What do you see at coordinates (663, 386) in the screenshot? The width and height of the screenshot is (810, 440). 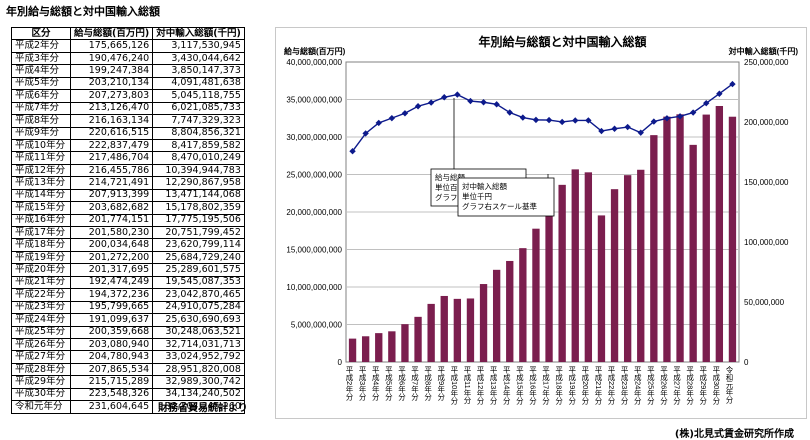 I see `category-label: 平成26年分` at bounding box center [663, 386].